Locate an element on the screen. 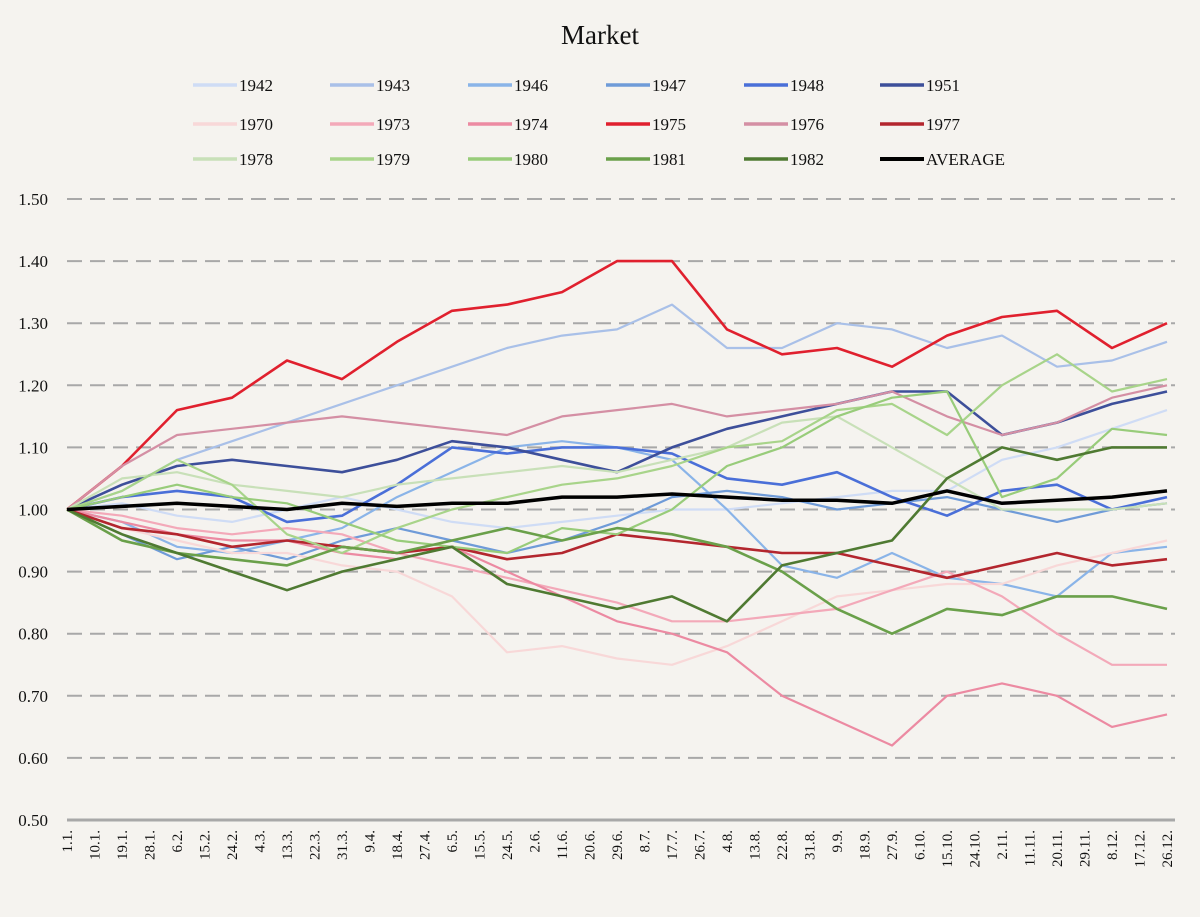 The width and height of the screenshot is (1200, 917). legend-item-1978: 1978 is located at coordinates (233, 159).